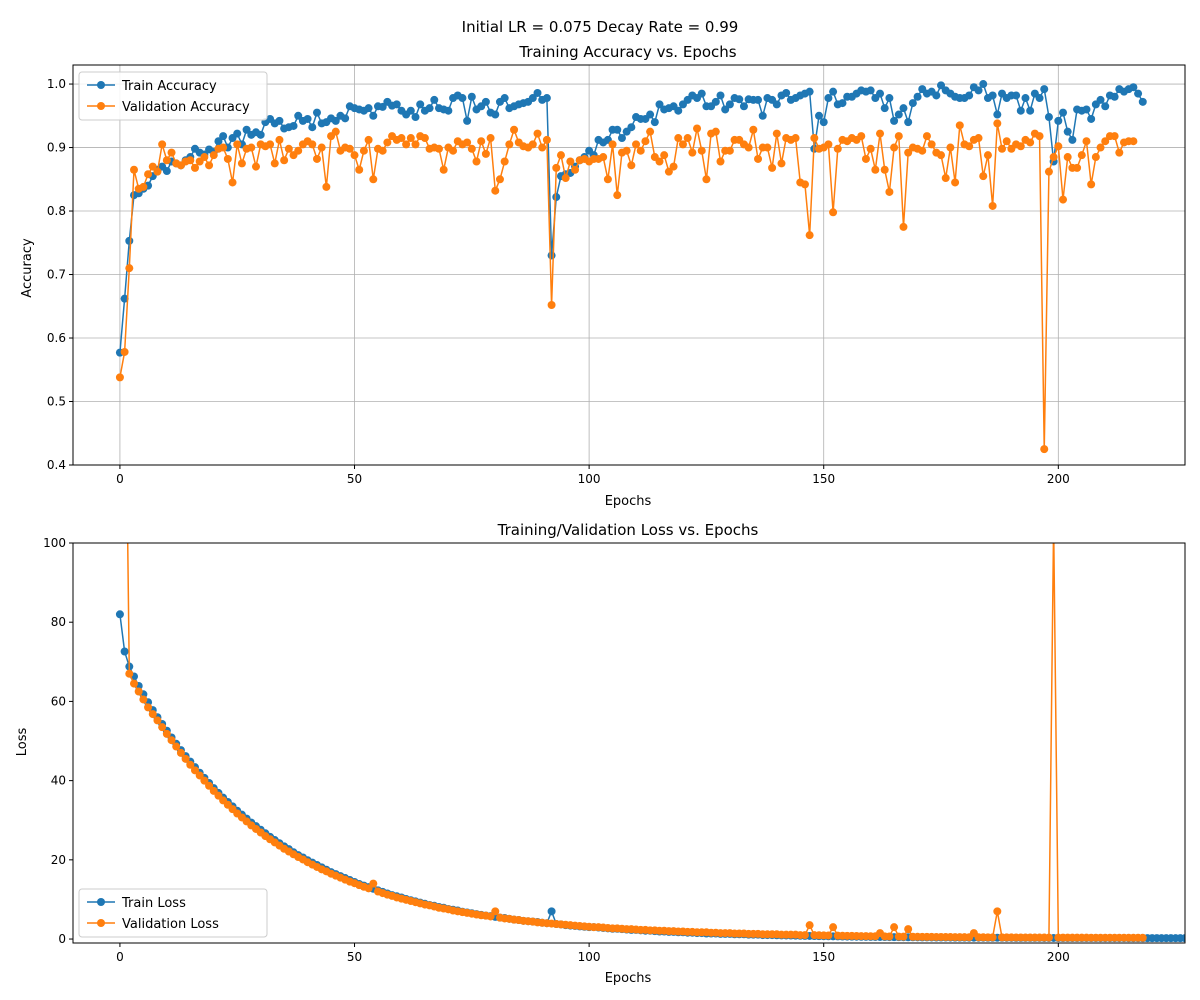  I want to click on accuracy-legend-marker, so click(101, 106).